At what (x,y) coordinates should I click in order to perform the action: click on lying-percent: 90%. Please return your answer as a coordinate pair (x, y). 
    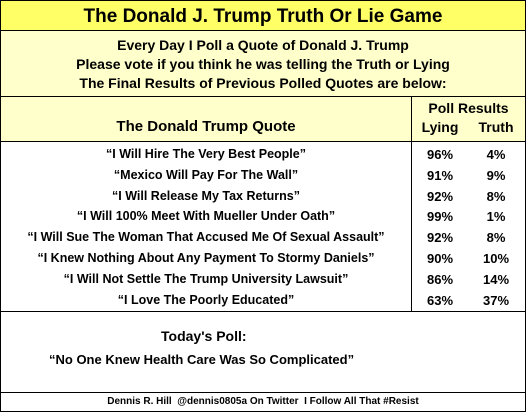
    Looking at the image, I should click on (440, 258).